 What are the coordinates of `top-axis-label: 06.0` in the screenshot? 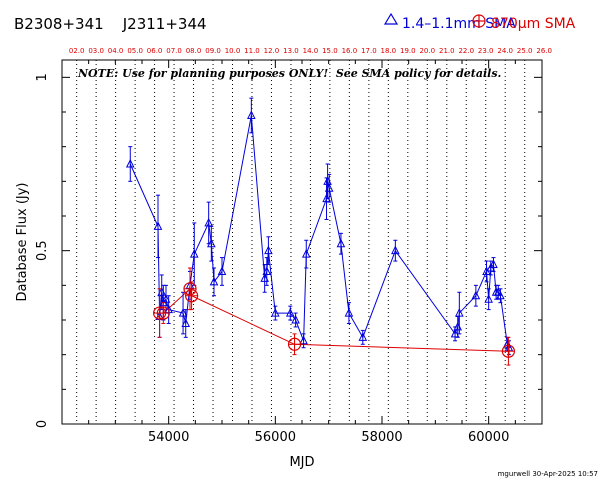 It's located at (155, 51).